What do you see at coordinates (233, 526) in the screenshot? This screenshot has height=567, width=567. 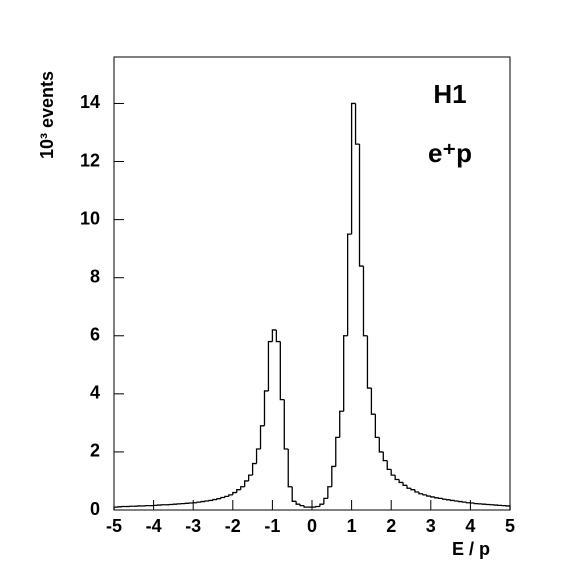 I see `x-tick-label: -2` at bounding box center [233, 526].